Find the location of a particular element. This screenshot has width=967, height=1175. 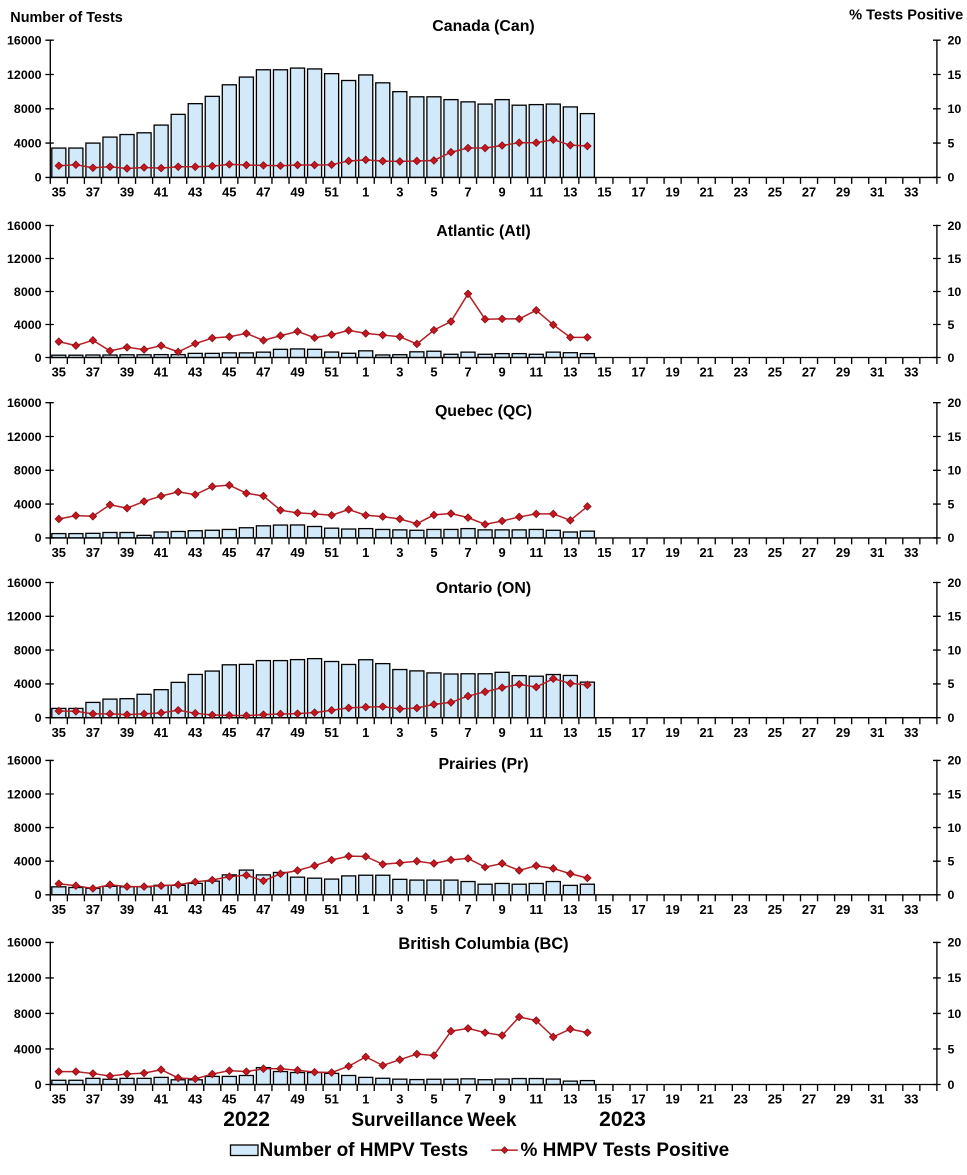

svg-text: Ontario (ON) is located at coordinates (483, 588).